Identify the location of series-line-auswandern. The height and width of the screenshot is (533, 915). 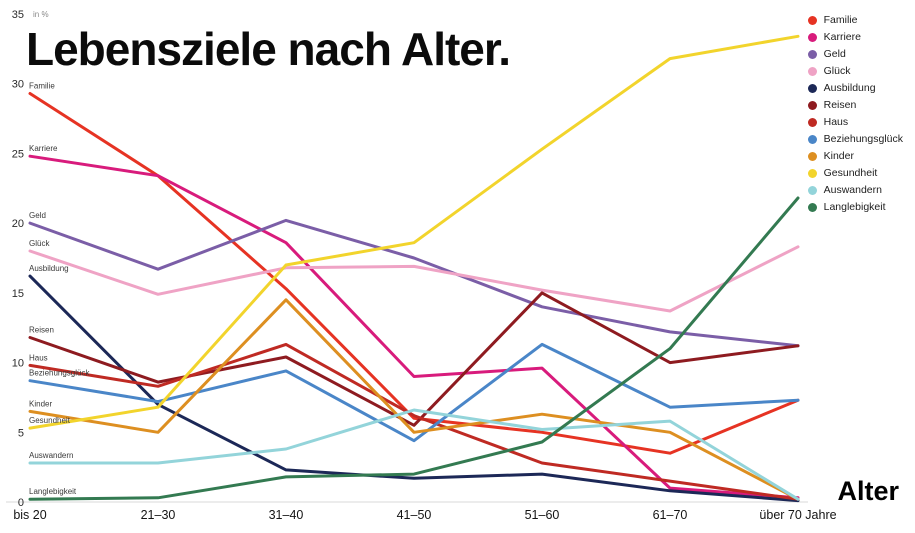
(414, 454).